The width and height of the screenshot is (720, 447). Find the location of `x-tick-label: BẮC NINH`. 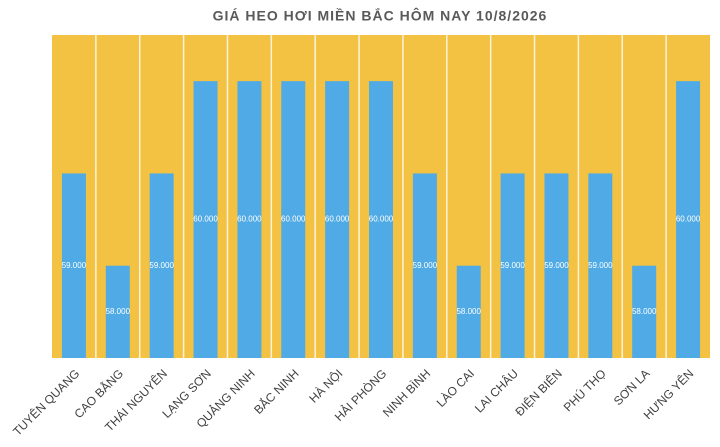

x-tick-label: BẮC NINH is located at coordinates (275, 391).